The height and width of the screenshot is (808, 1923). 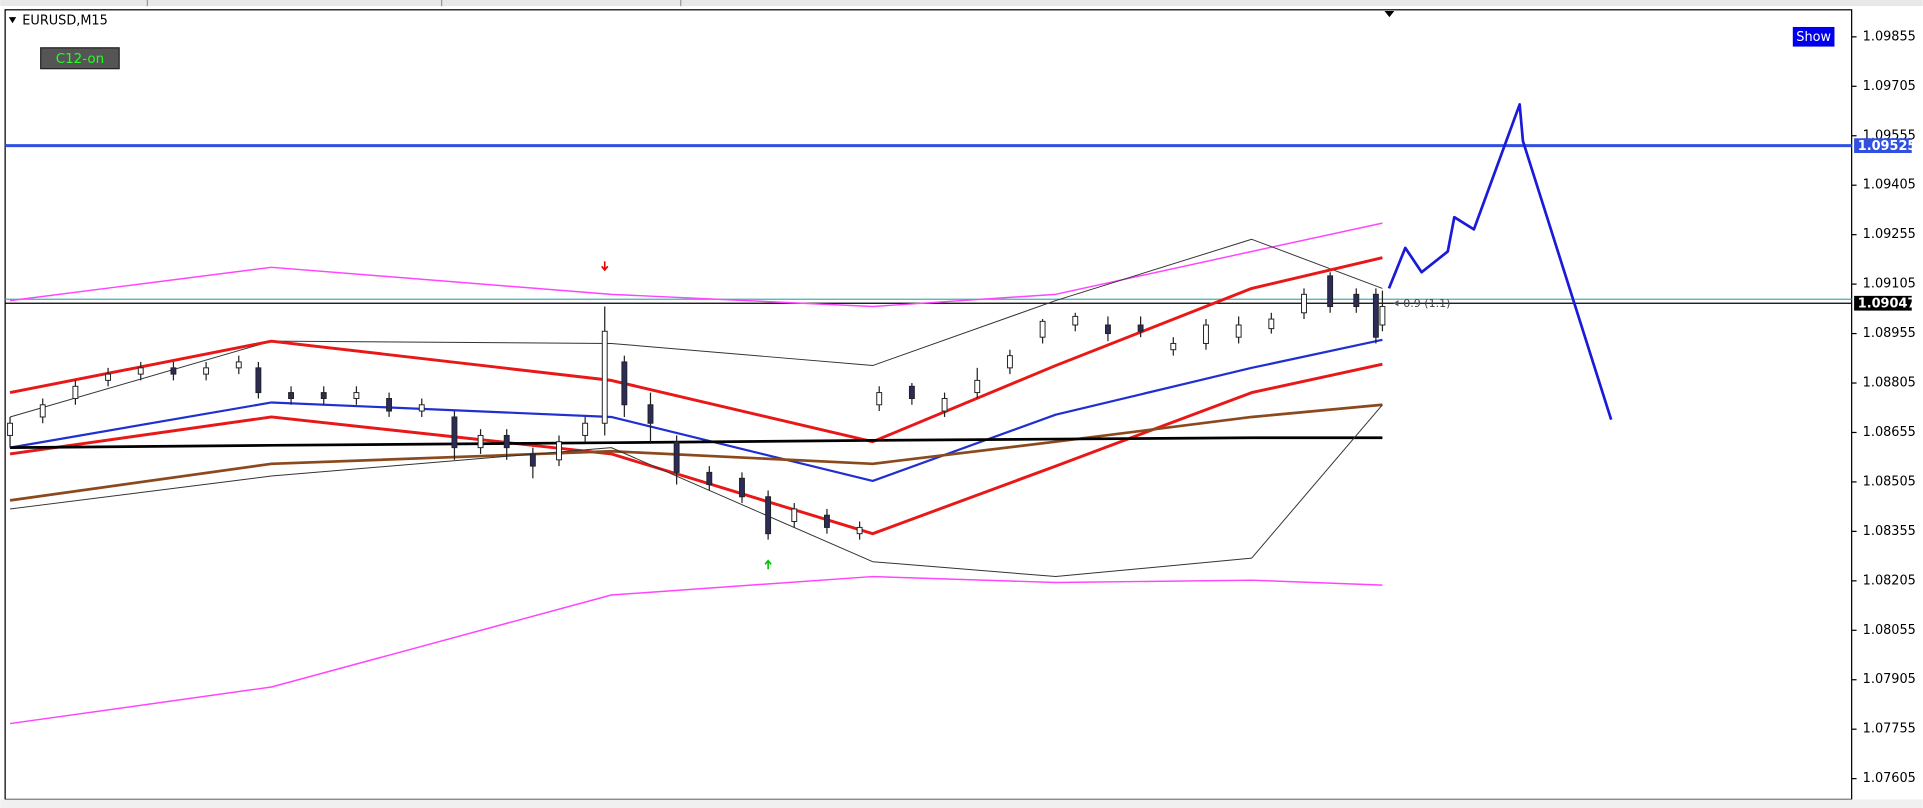 What do you see at coordinates (1889, 185) in the screenshot?
I see `y-tick-label: 1.09405` at bounding box center [1889, 185].